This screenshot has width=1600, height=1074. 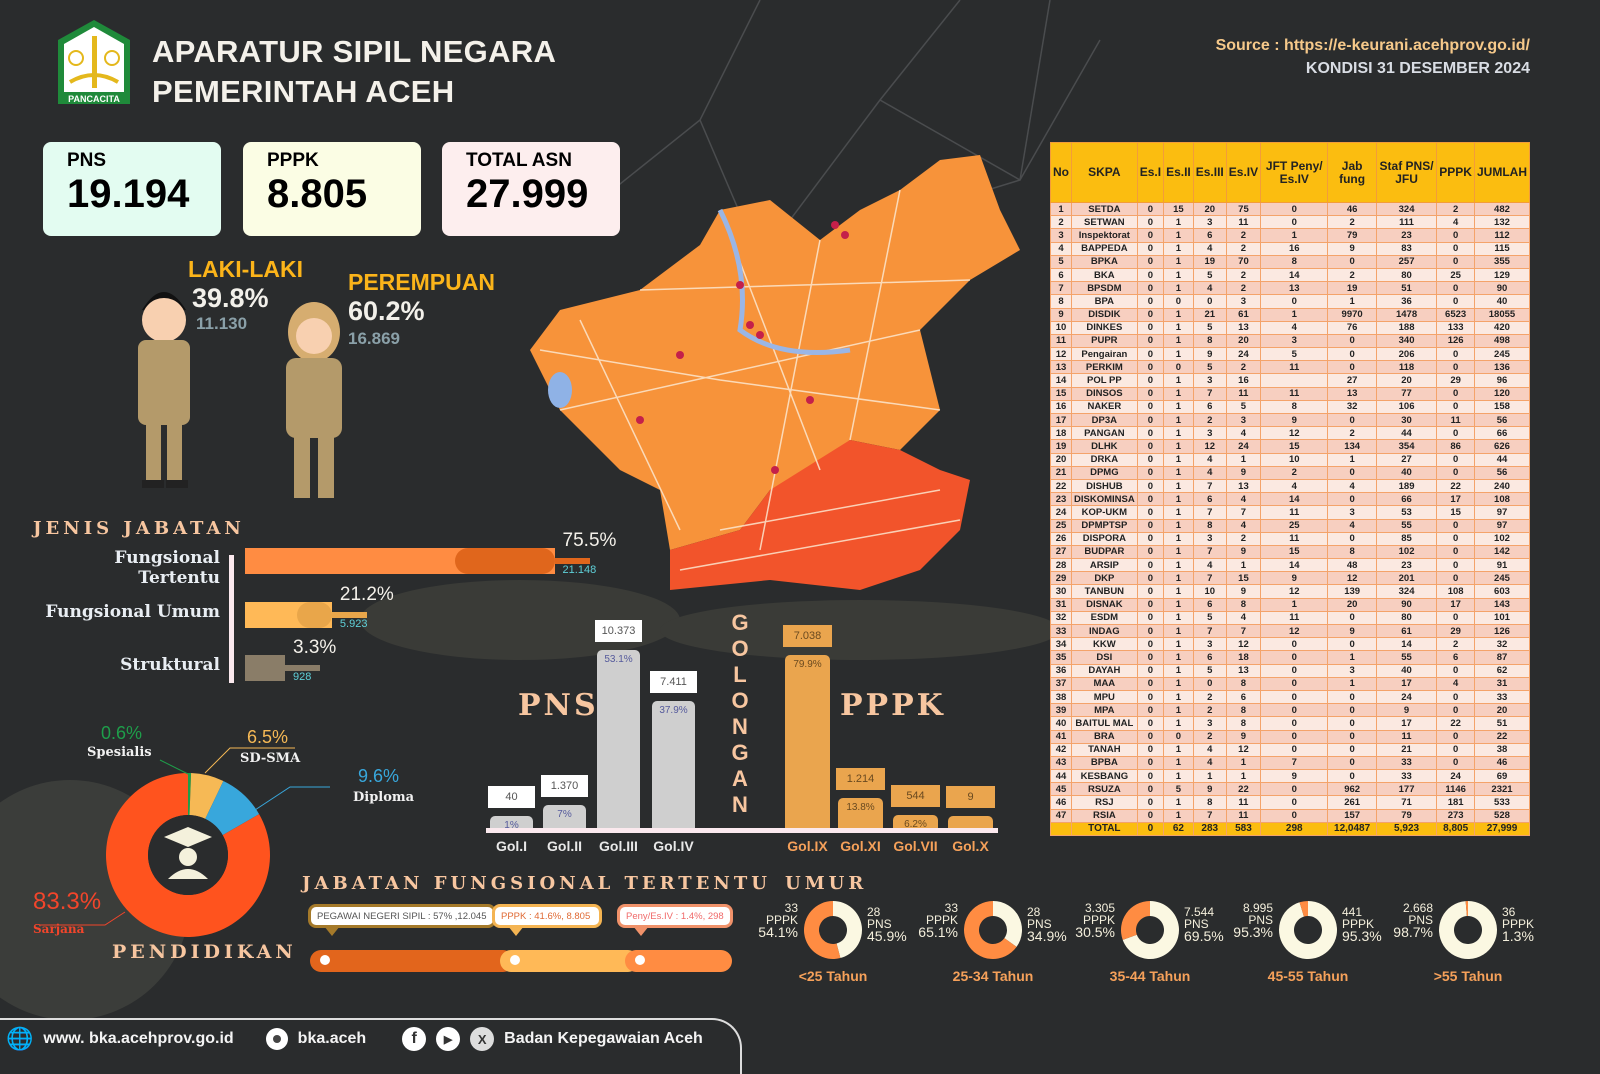 I want to click on jenis-jabatan-bar, so click(x=400, y=561).